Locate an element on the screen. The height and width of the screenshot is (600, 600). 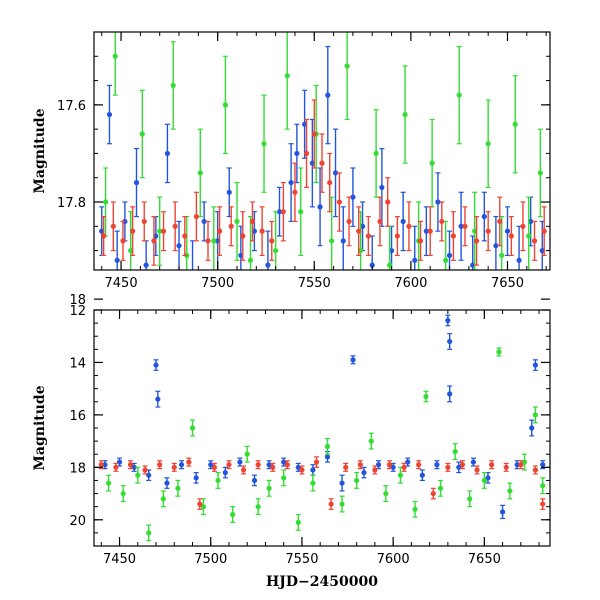
x-tick-label: 7500 is located at coordinates (210, 559).